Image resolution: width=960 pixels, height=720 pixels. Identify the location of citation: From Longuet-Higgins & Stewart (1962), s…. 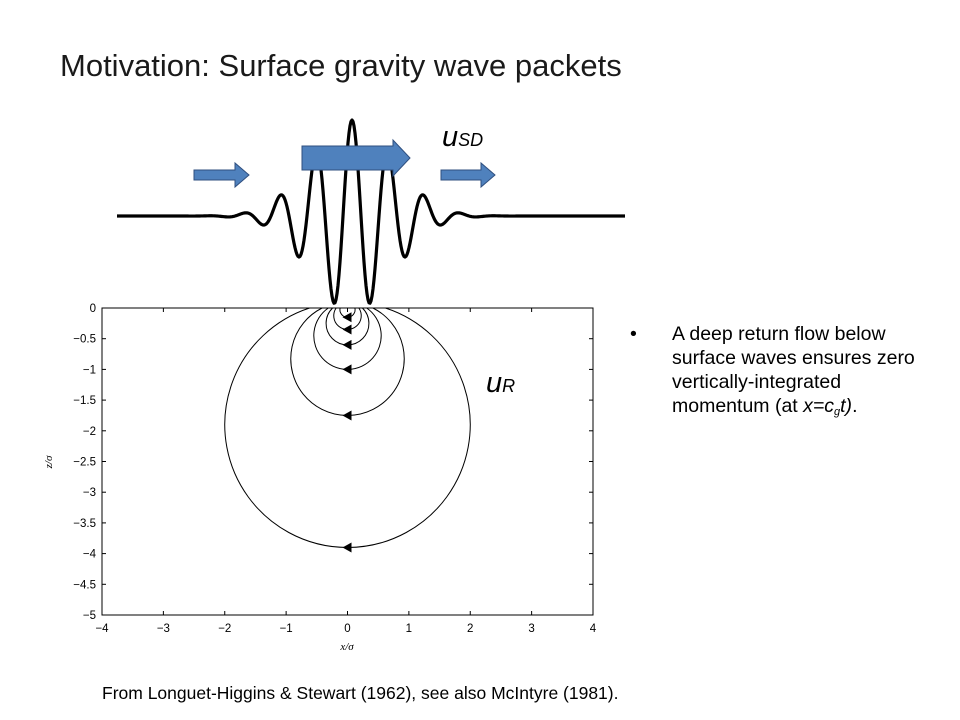
(360, 693).